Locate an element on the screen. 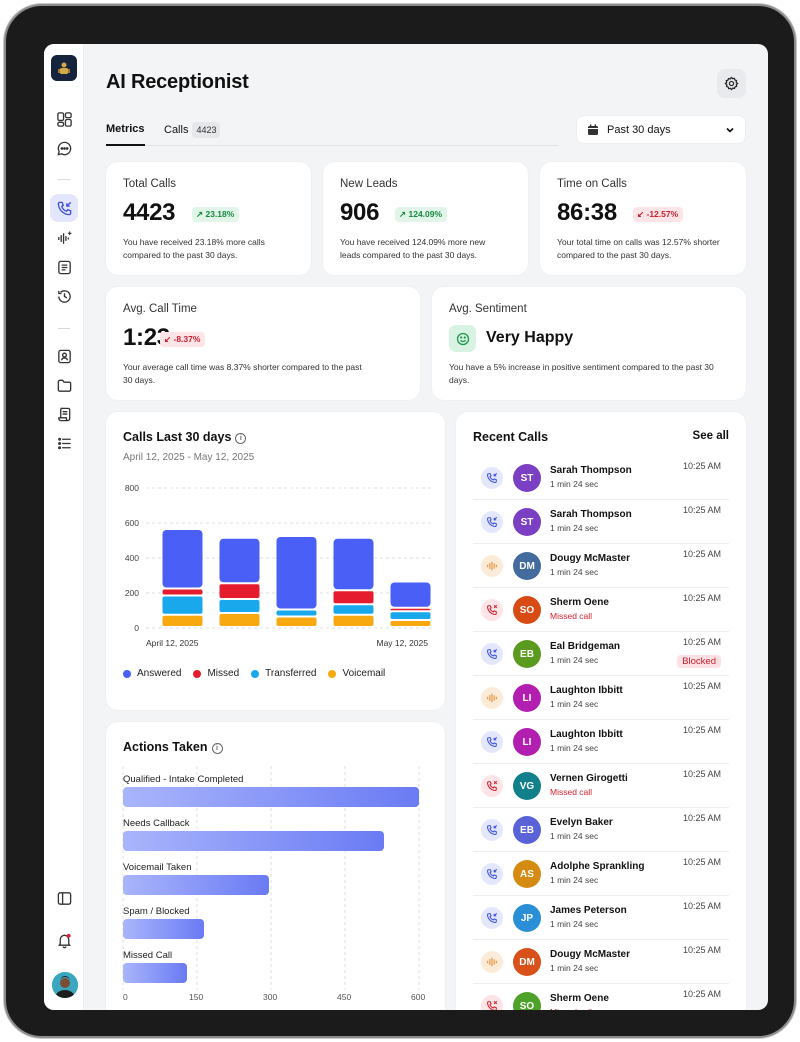 The image size is (800, 1042). legend-item-voicemail: Voicemail is located at coordinates (356, 673).